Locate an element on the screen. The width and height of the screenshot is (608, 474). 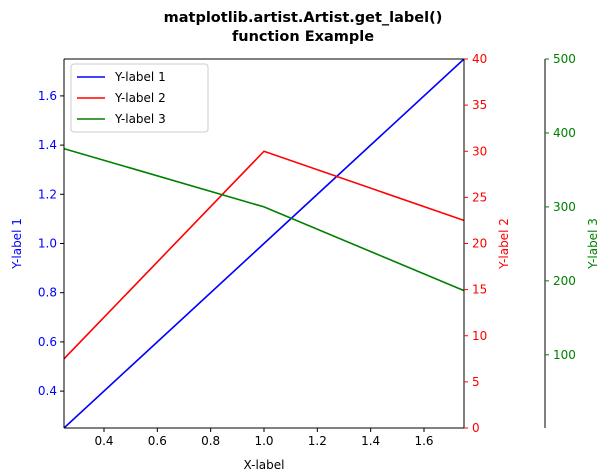
x-tick-label: 1.0 is located at coordinates (263, 441).